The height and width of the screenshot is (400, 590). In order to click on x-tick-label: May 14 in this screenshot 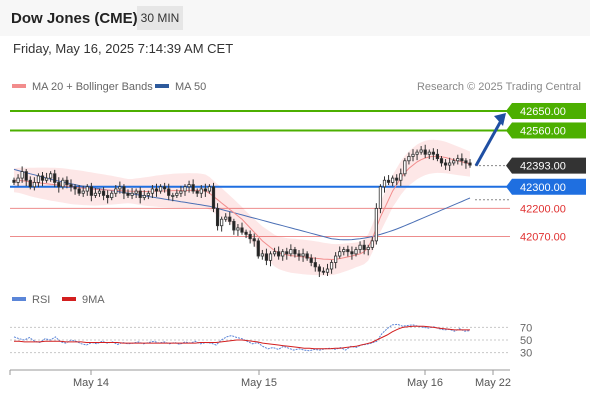, I will do `click(91, 383)`.